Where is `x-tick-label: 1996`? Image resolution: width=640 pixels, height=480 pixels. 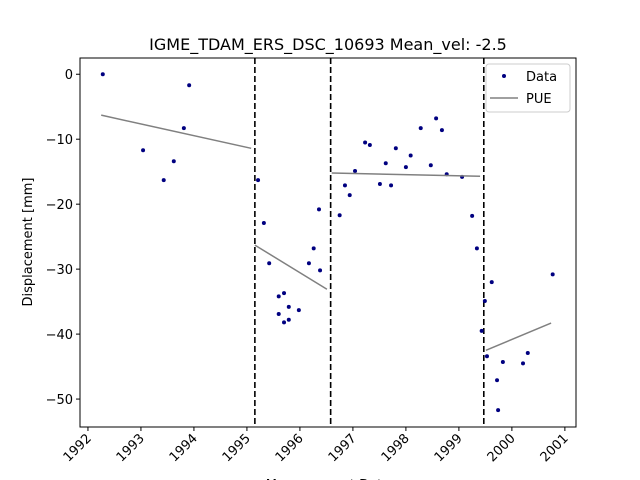
x-tick-label: 1996 is located at coordinates (290, 448).